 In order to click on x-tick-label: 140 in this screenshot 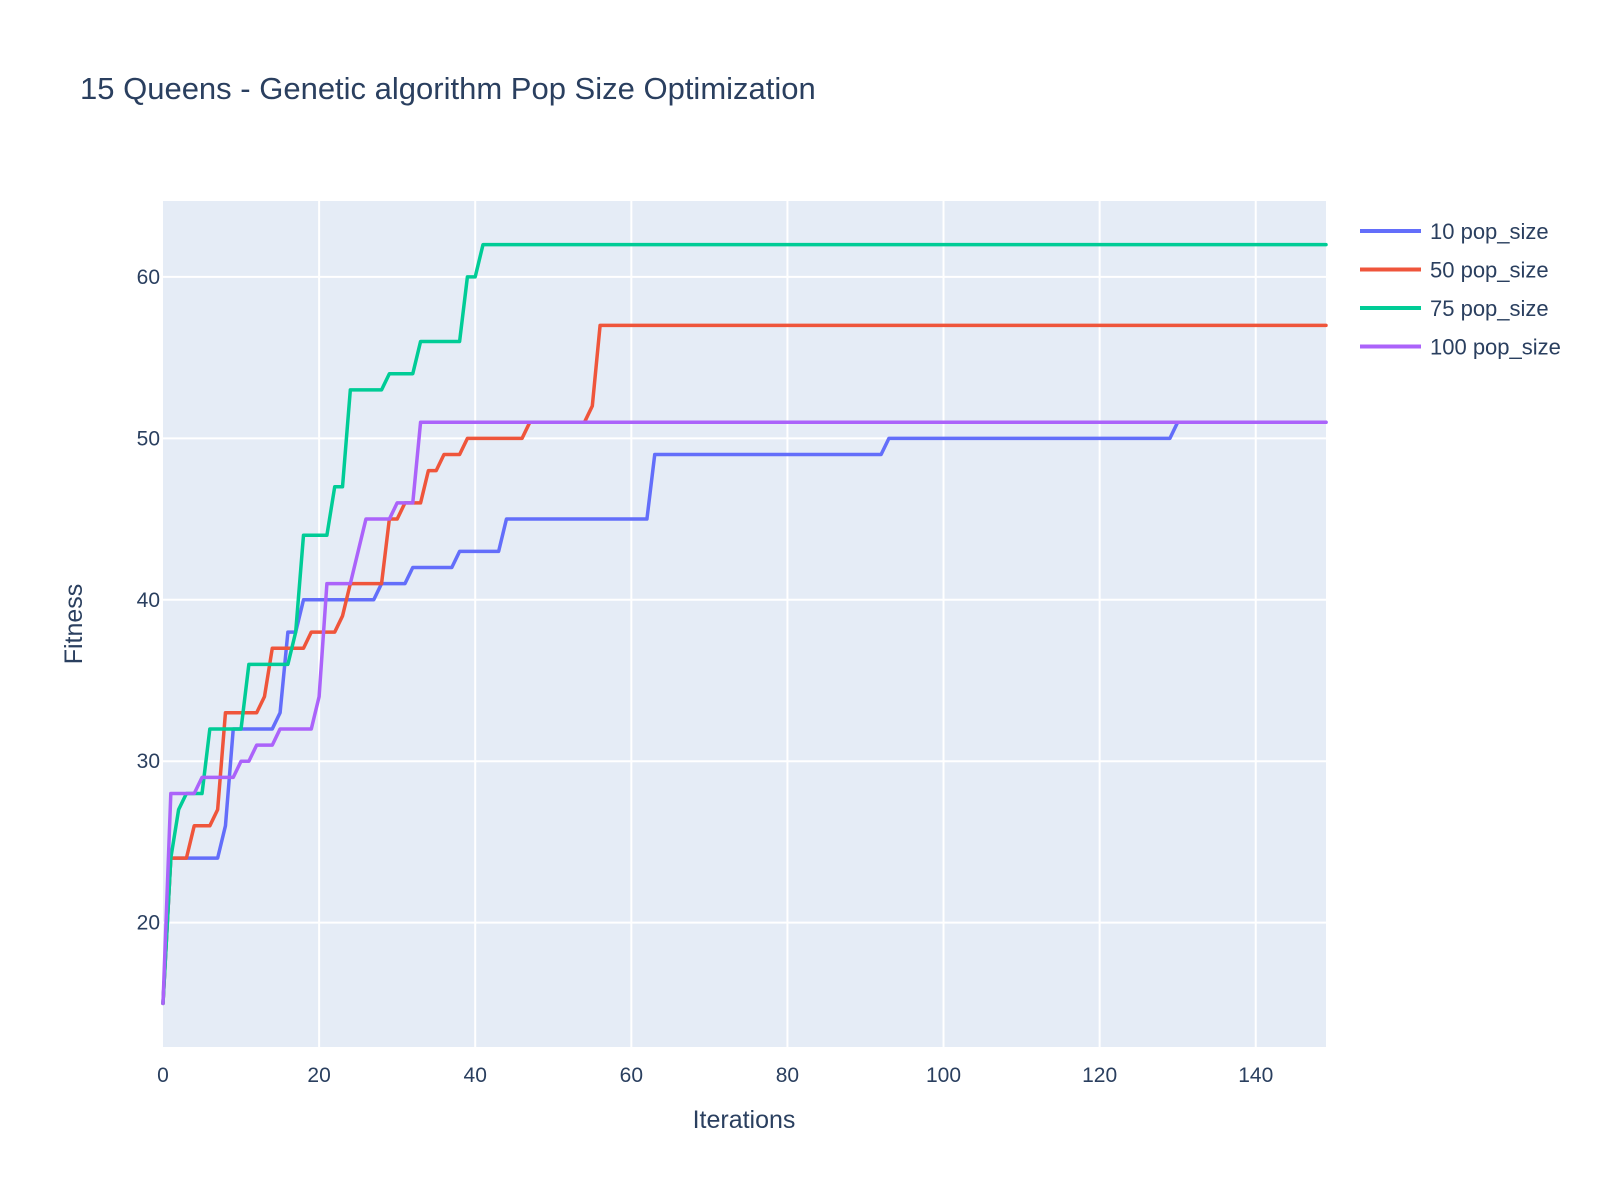, I will do `click(1255, 1075)`.